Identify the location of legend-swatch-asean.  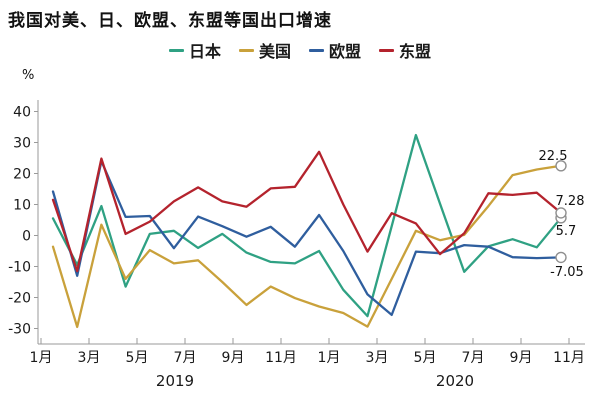
(387, 50).